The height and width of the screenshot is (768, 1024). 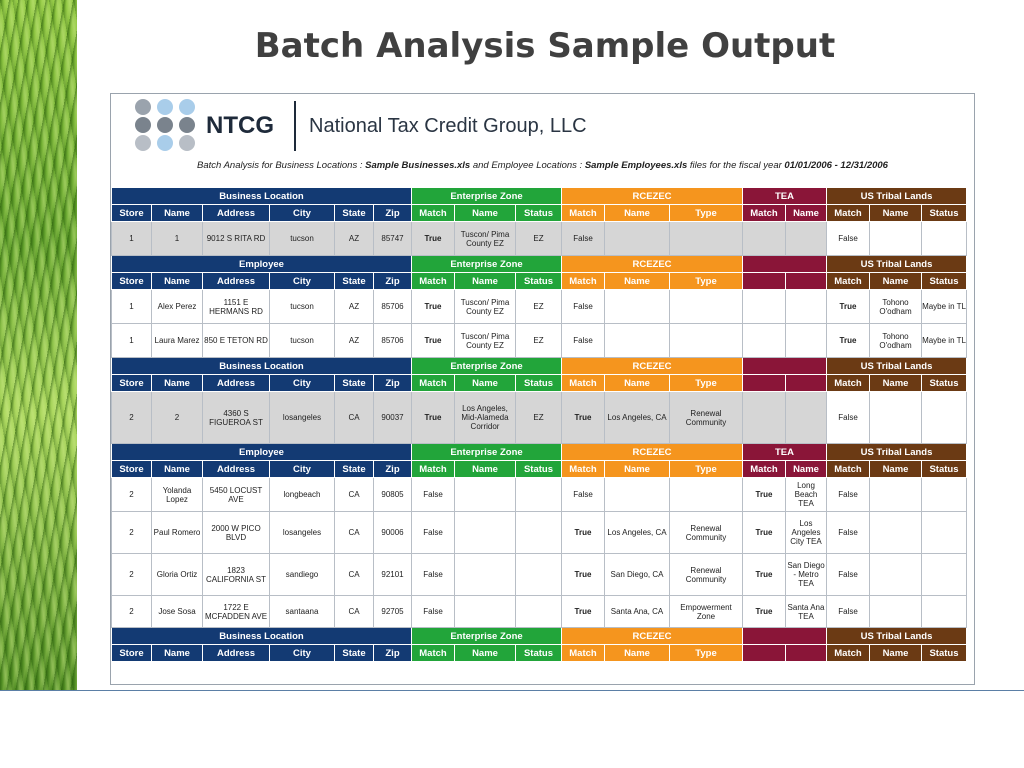 I want to click on col-us-name: Name, so click(x=895, y=653).